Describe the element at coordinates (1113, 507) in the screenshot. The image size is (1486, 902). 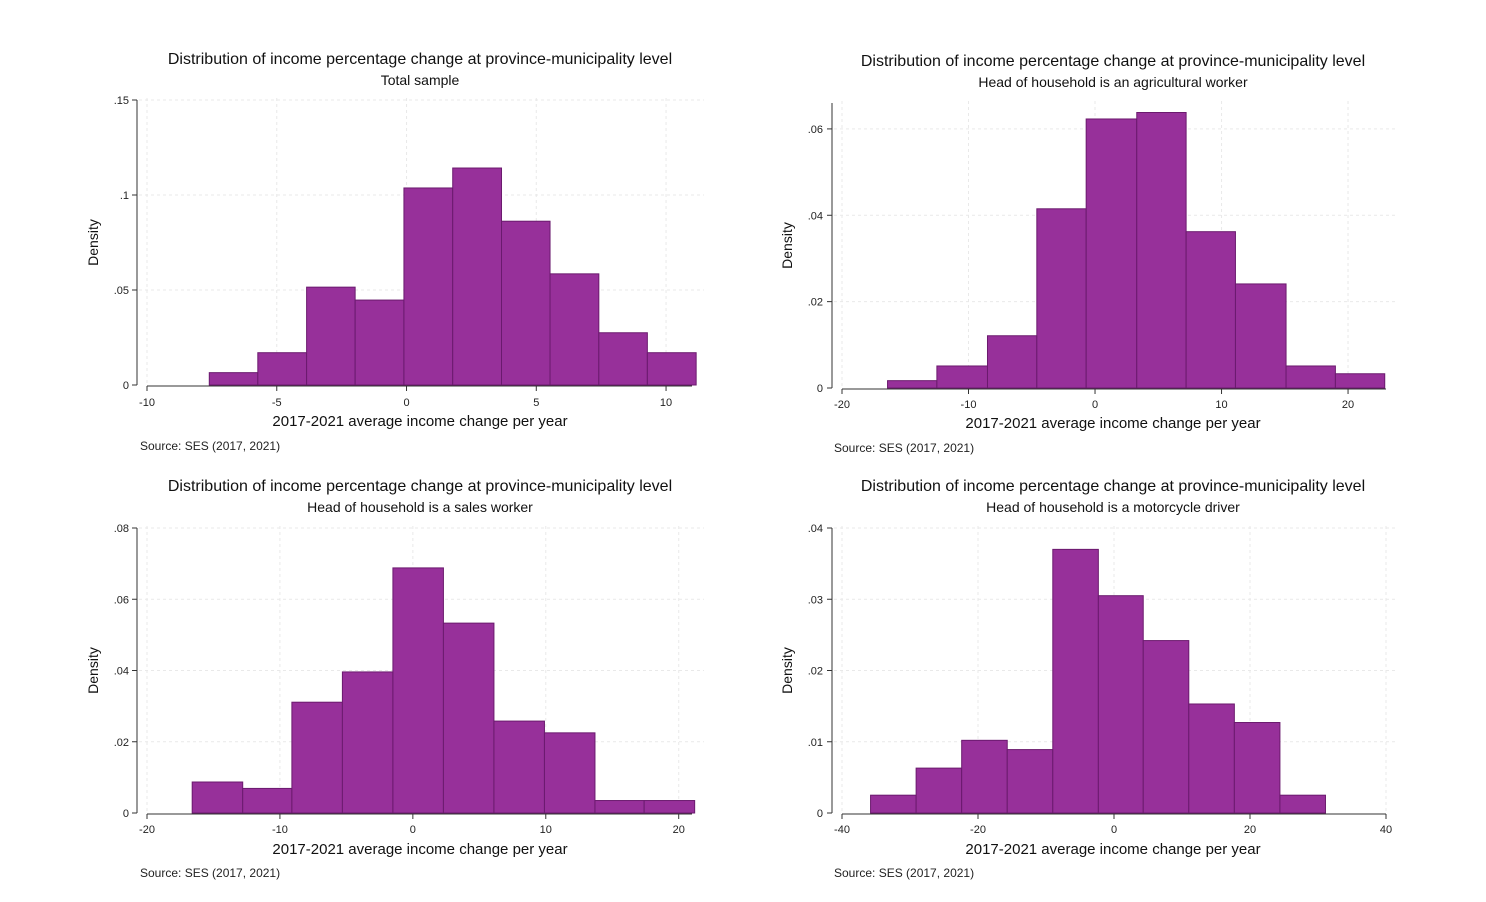
I see `chart-subtitle: Head of household is a motorcycle driver` at that location.